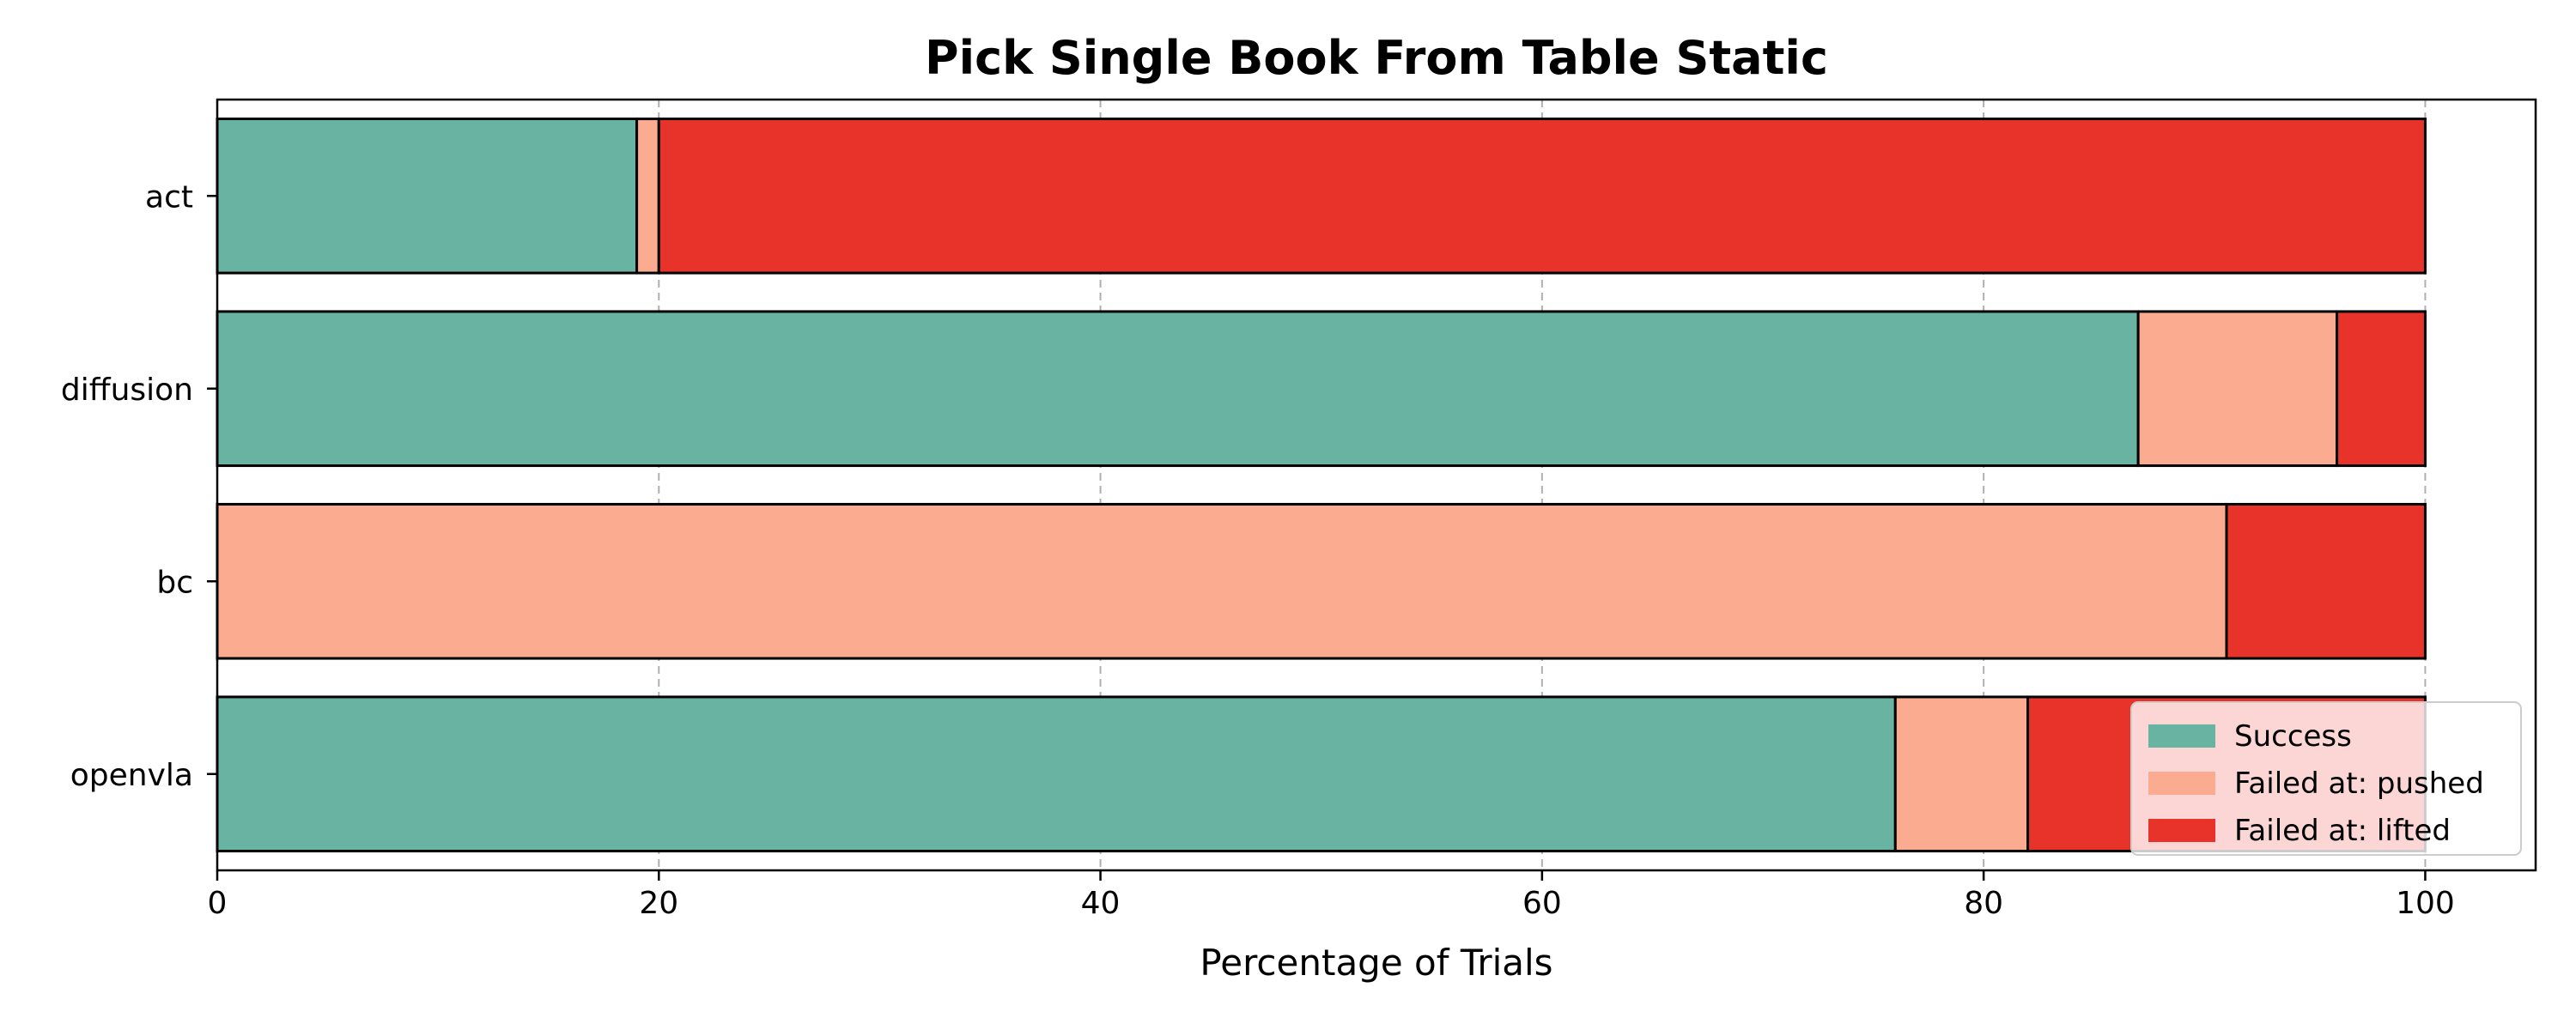  What do you see at coordinates (647, 196) in the screenshot?
I see `bar-act-failed-at-pushed` at bounding box center [647, 196].